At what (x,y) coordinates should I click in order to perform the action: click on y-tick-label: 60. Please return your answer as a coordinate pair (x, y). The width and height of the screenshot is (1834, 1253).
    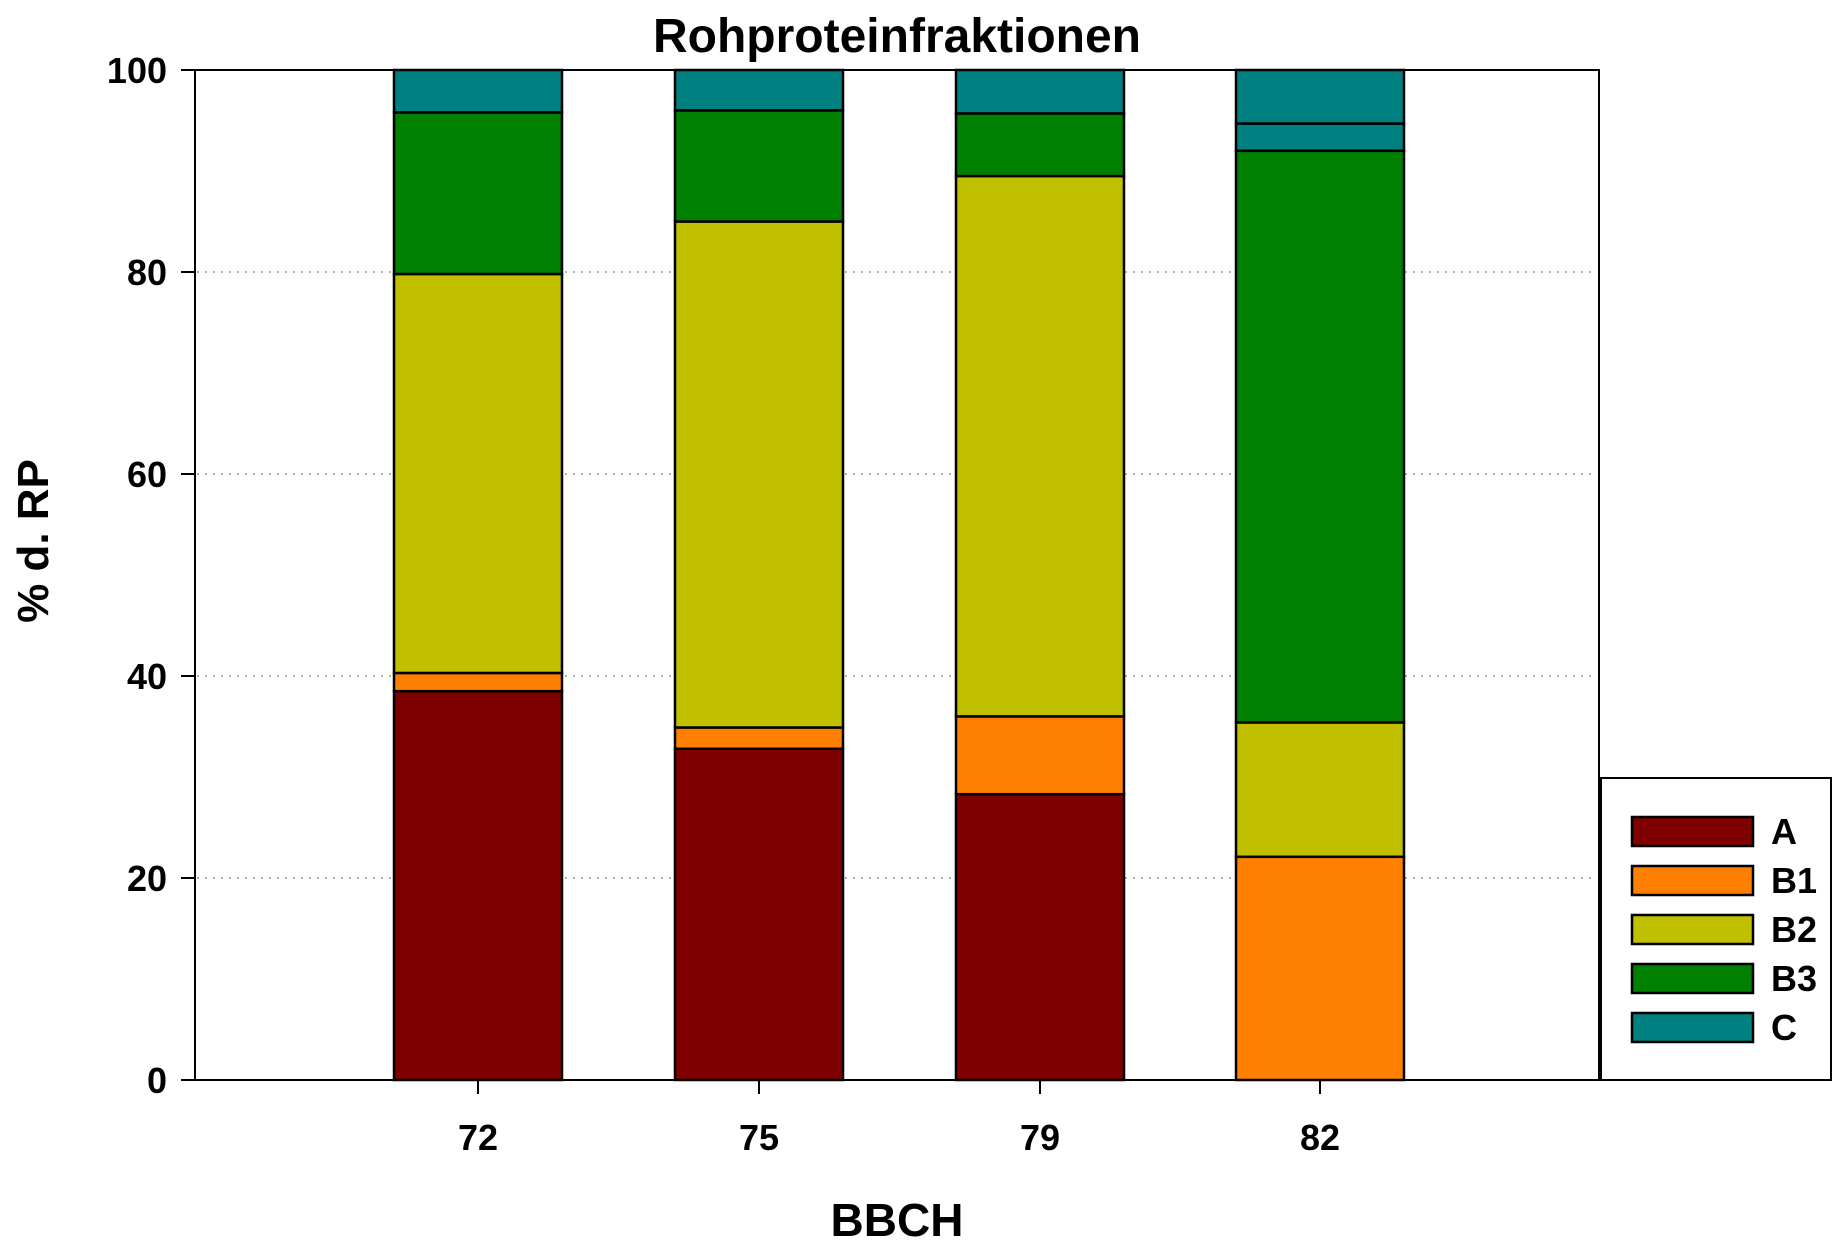
    Looking at the image, I should click on (147, 474).